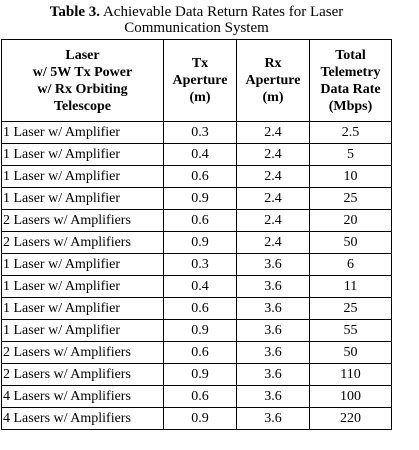 This screenshot has width=419, height=450. What do you see at coordinates (82, 72) in the screenshot?
I see `header-line: w/ 5W Tx Power` at bounding box center [82, 72].